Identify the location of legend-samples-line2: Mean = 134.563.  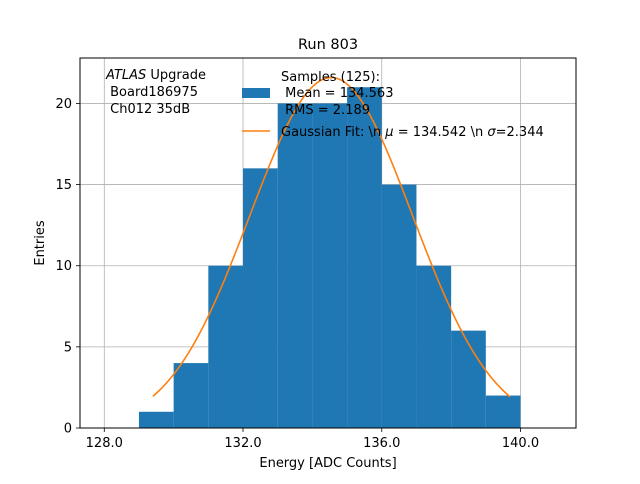
(337, 93).